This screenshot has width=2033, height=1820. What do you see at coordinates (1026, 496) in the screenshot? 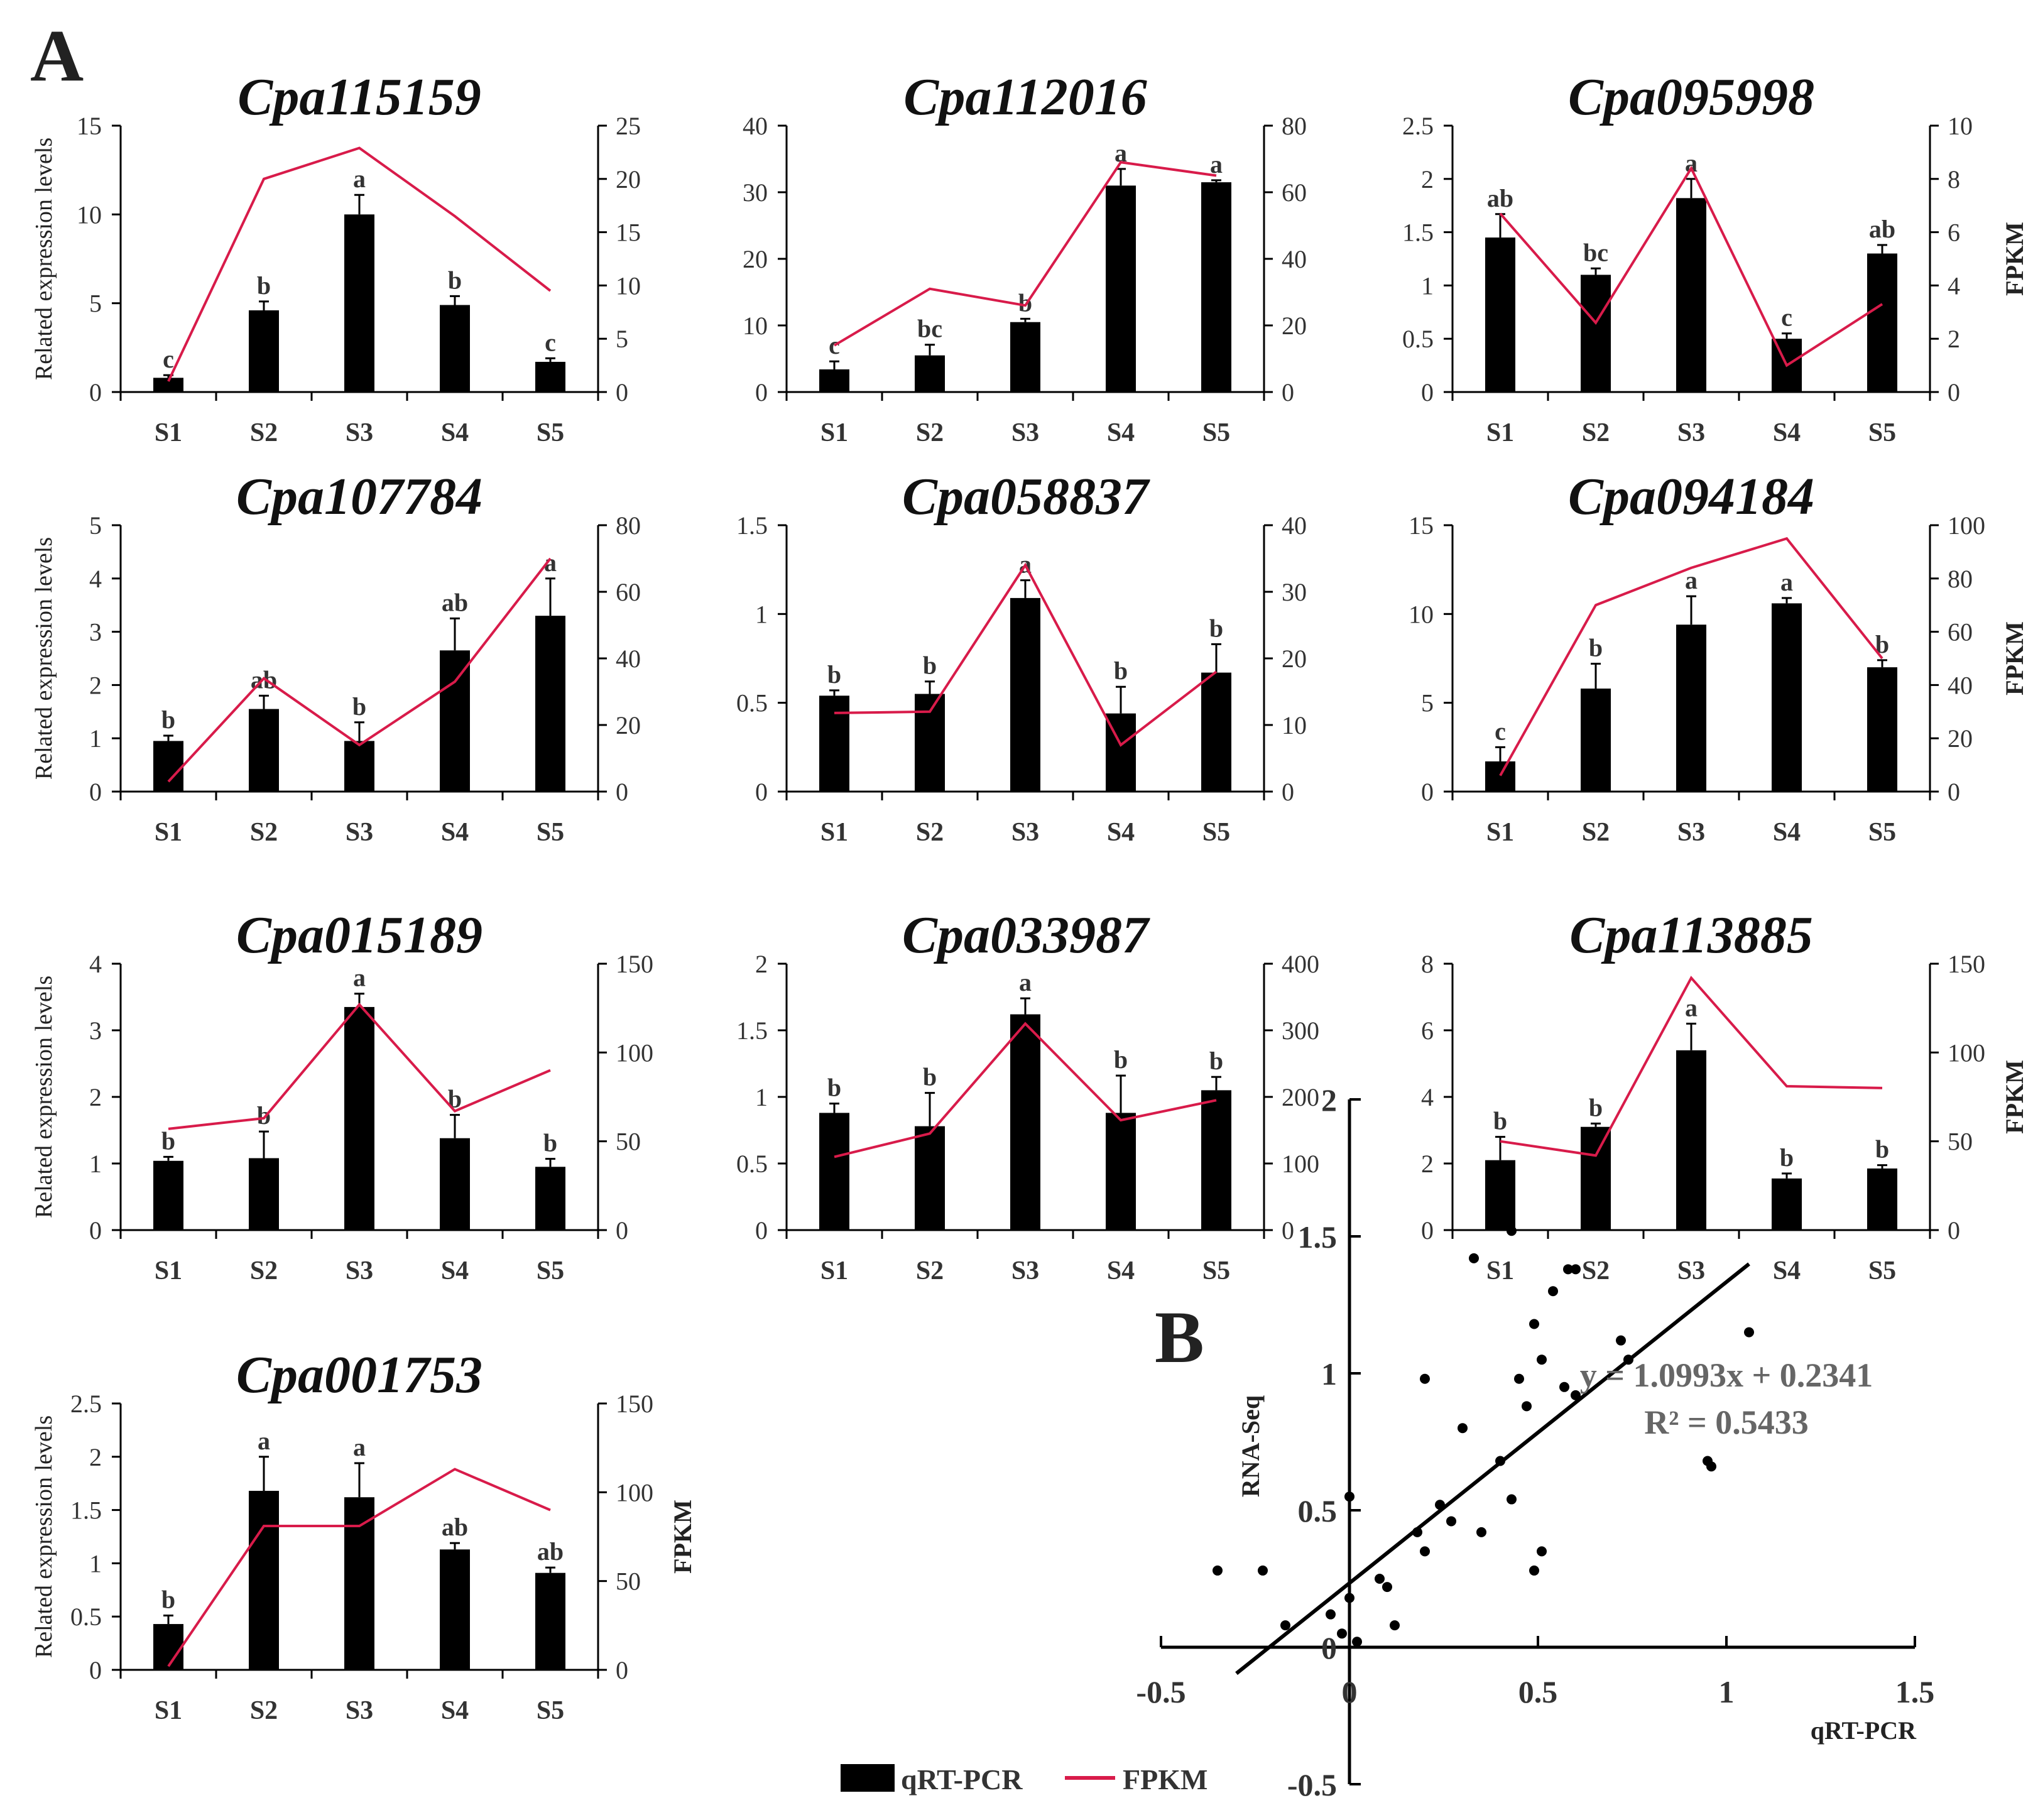
I see `gene-title: Cpa058837` at bounding box center [1026, 496].